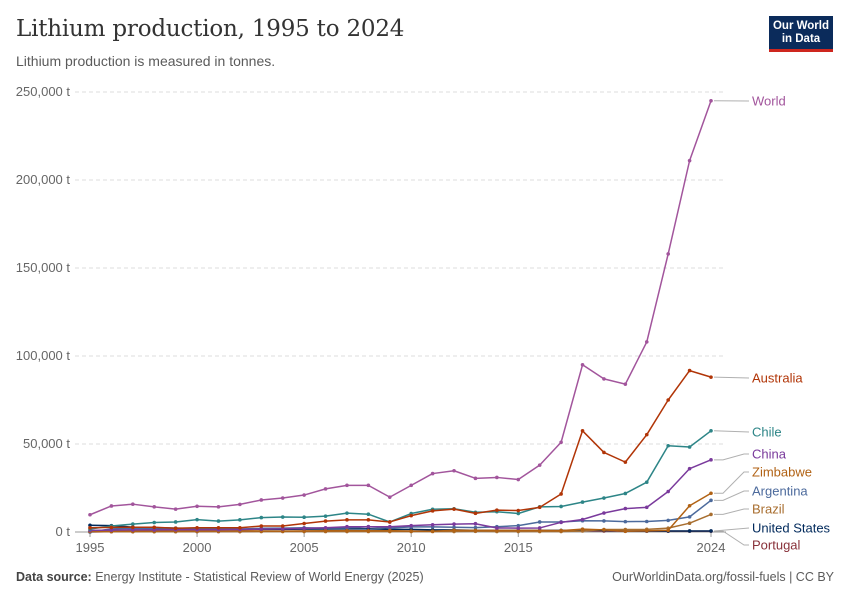 This screenshot has height=600, width=850. Describe the element at coordinates (43, 179) in the screenshot. I see `y-tick-label: 200,000 t` at that location.